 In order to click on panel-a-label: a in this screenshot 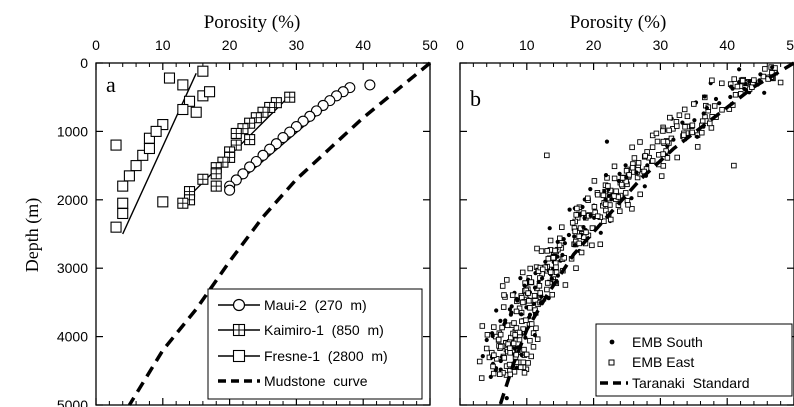, I will do `click(111, 84)`.